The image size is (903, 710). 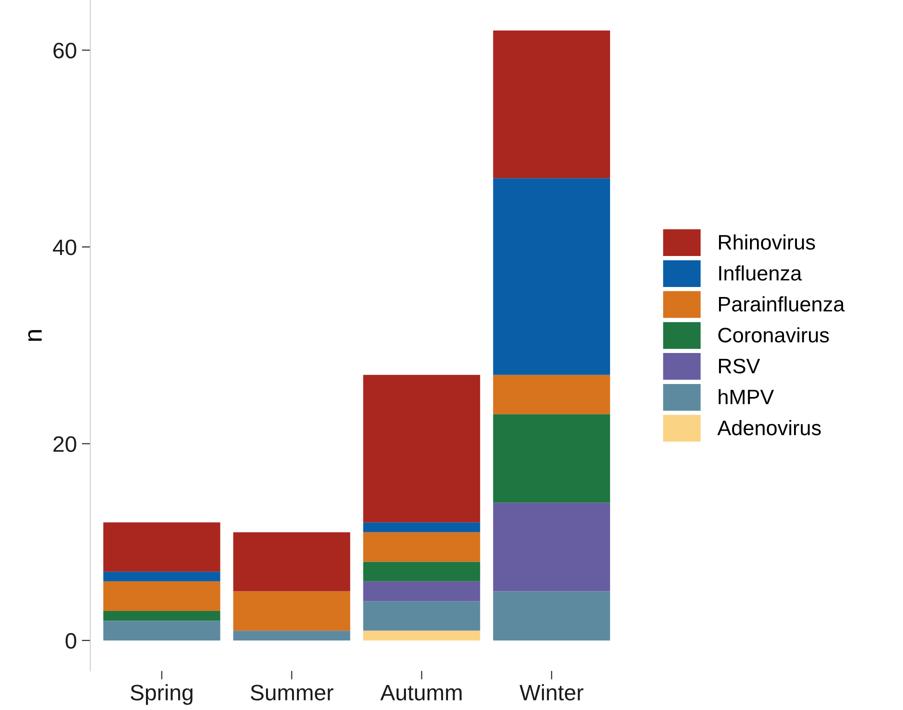 What do you see at coordinates (782, 304) in the screenshot?
I see `legend-label: Parainfluenza` at bounding box center [782, 304].